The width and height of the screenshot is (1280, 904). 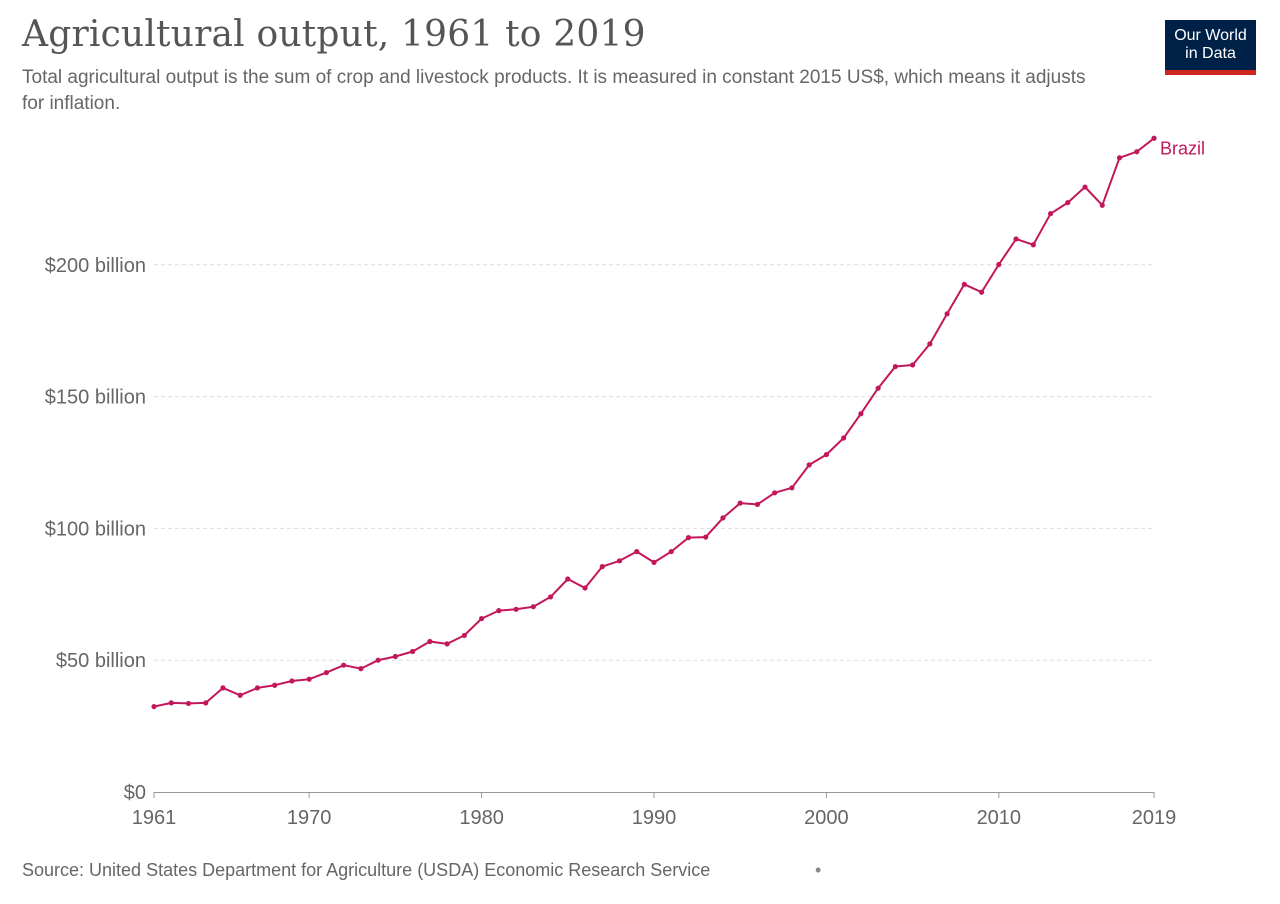 I want to click on x-axis: 1961 1970 1980 1990 2000 2010 2019, so click(x=654, y=810).